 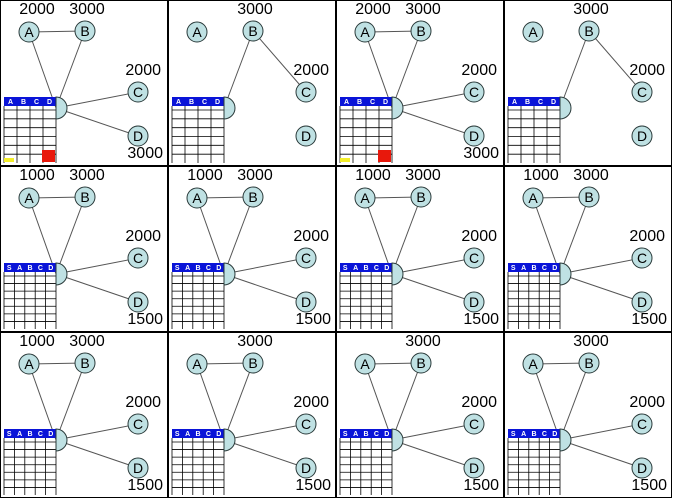 What do you see at coordinates (420, 83) in the screenshot?
I see `diagram-panel: A B C D A B C D 2000 3000 2000 3000` at bounding box center [420, 83].